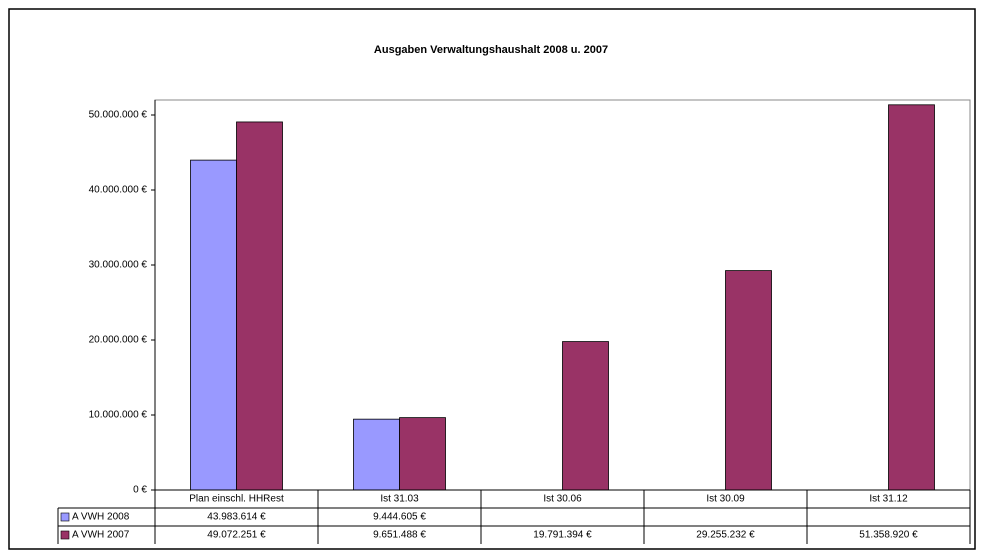 This screenshot has width=982, height=558. What do you see at coordinates (236, 535) in the screenshot?
I see `data-label: 49.072.251 €` at bounding box center [236, 535].